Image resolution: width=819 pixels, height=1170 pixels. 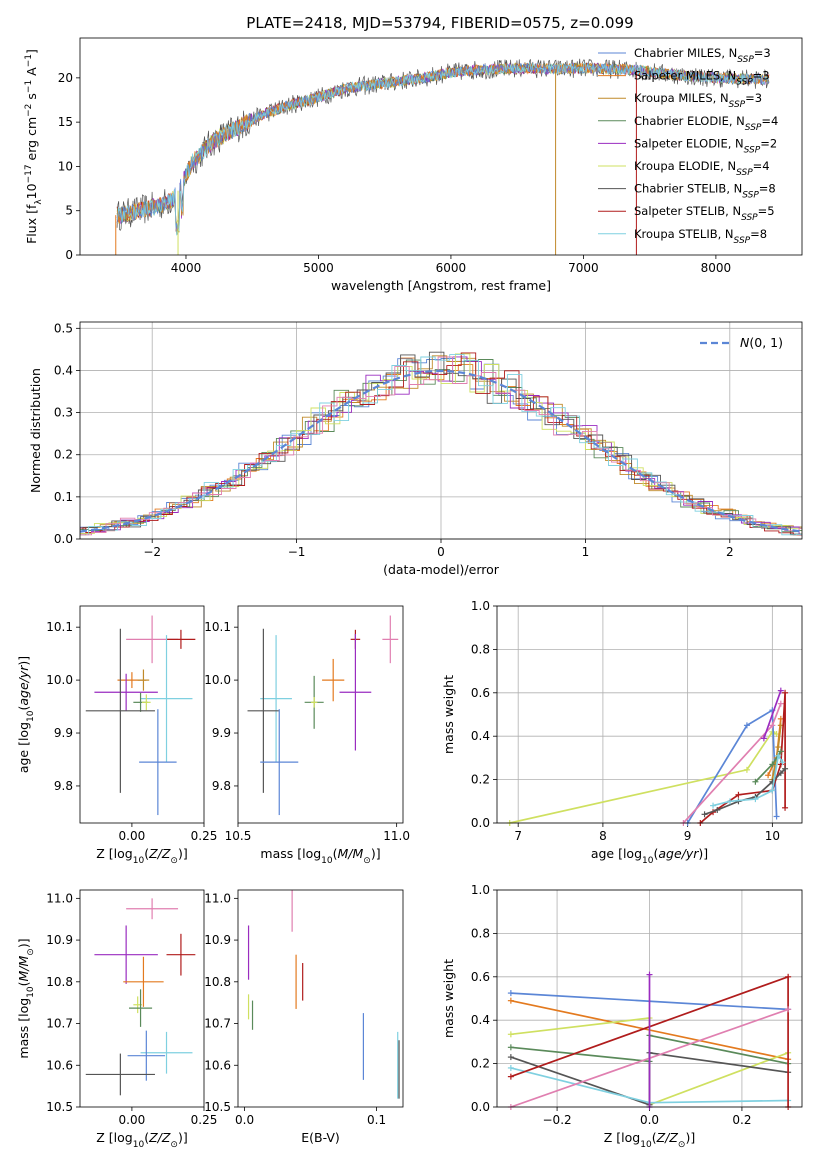 What do you see at coordinates (152, 552) in the screenshot?
I see `x-tick-label: −2` at bounding box center [152, 552].